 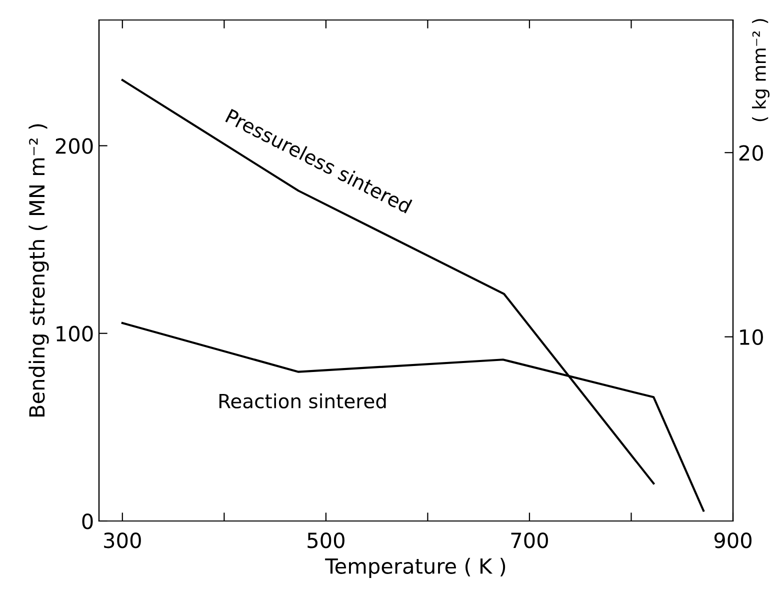 What do you see at coordinates (87, 521) in the screenshot?
I see `y-tick-label: 0` at bounding box center [87, 521].